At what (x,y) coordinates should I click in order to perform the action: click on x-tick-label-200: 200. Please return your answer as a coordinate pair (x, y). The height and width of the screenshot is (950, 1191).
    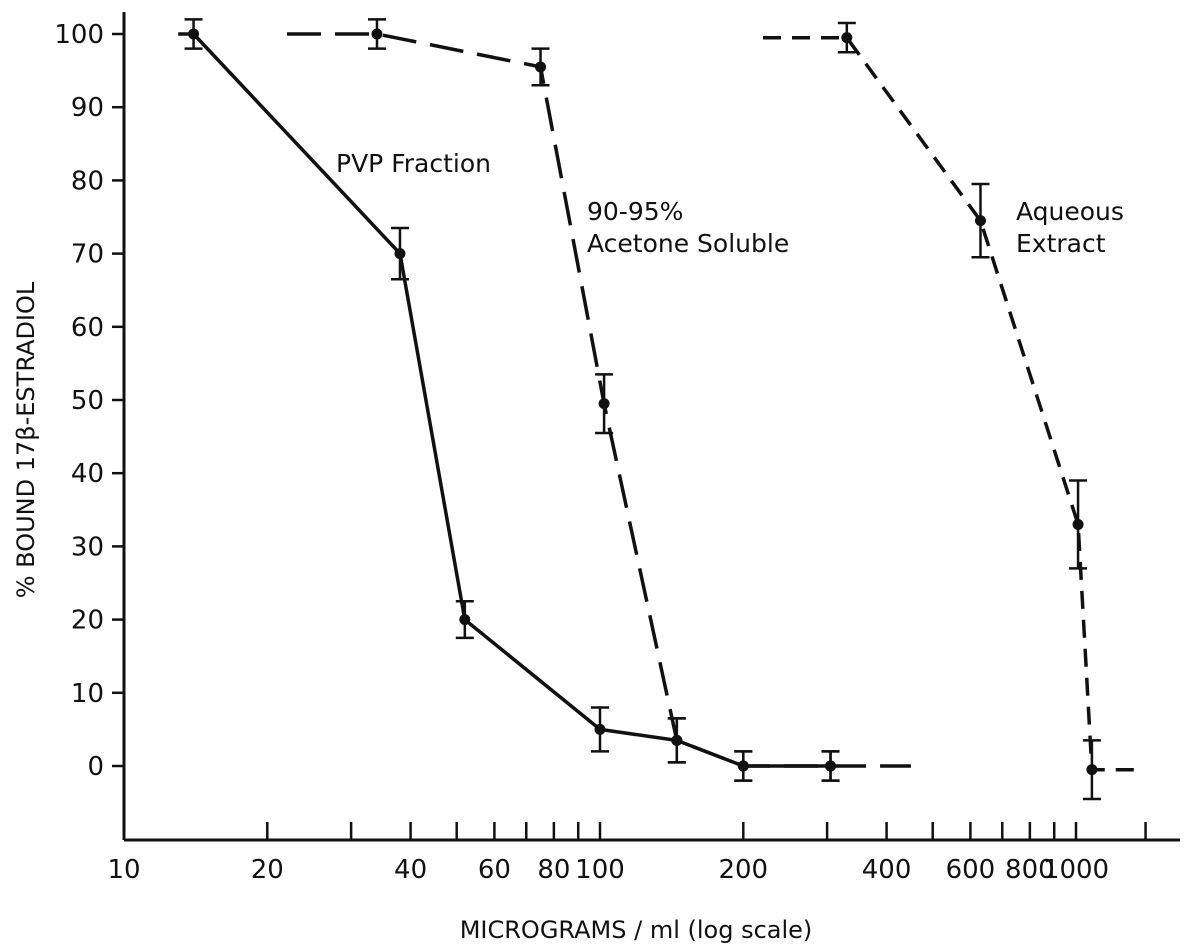
    Looking at the image, I should click on (743, 870).